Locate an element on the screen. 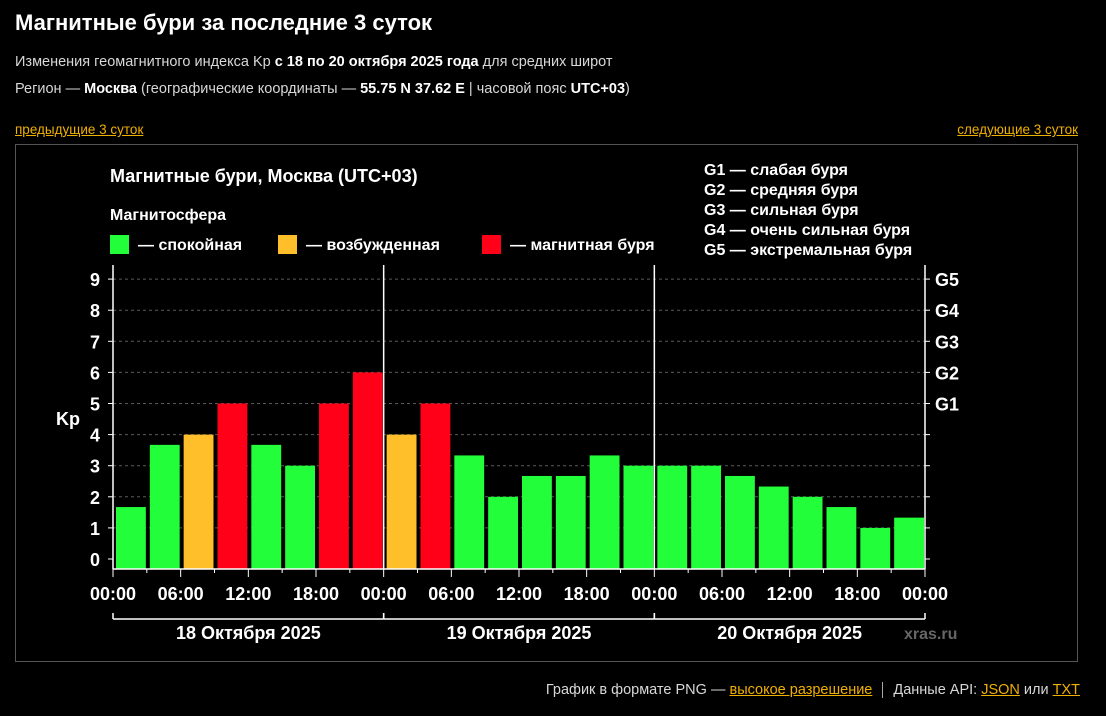 The height and width of the screenshot is (716, 1106). day-label: 18 Октября 2025 is located at coordinates (248, 633).